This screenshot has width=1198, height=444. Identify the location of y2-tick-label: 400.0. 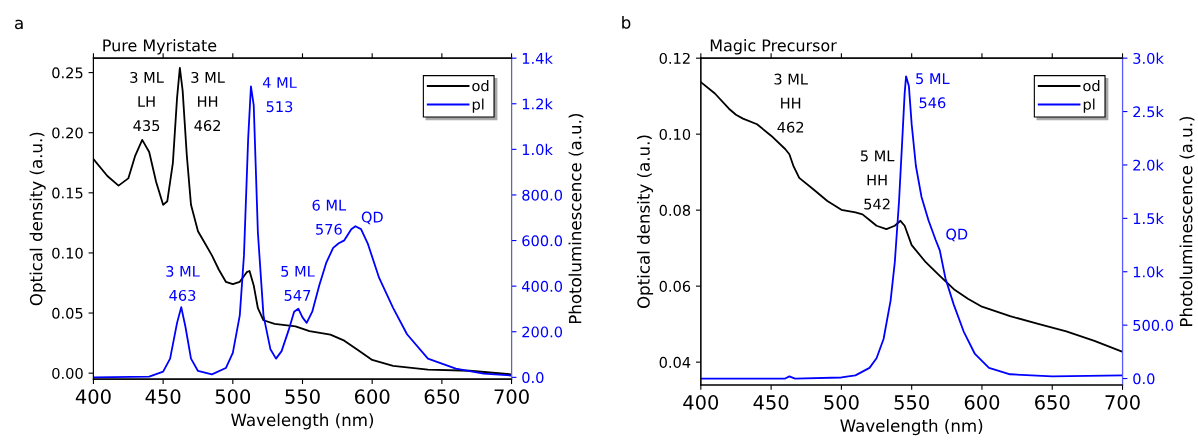
(542, 286).